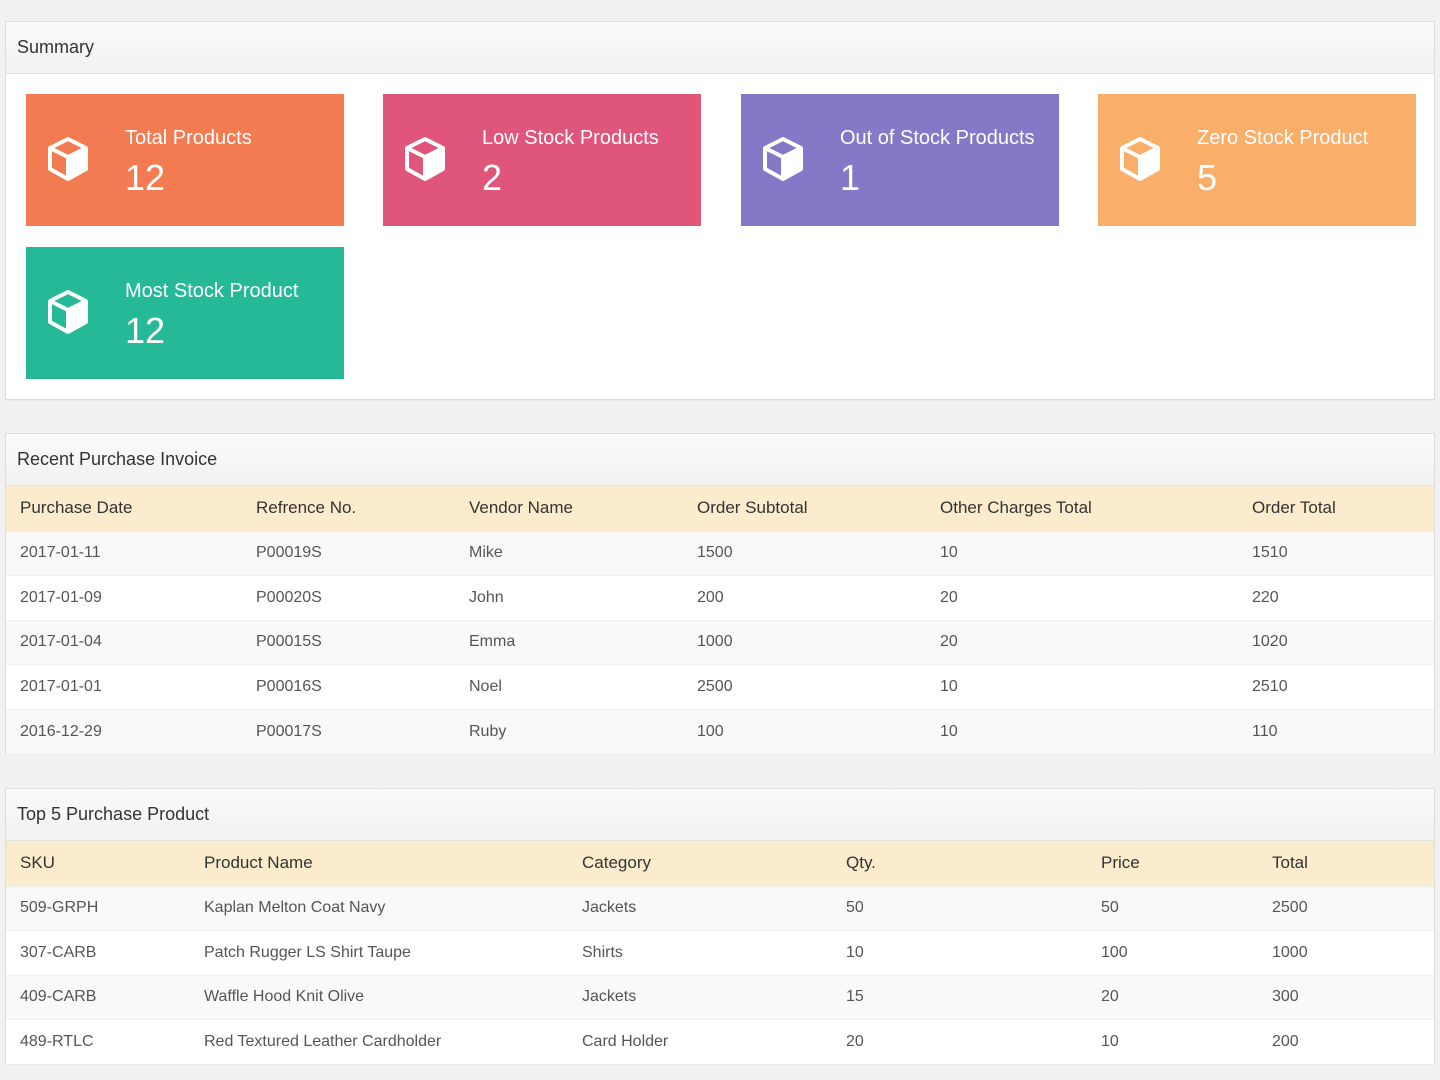 Image resolution: width=1440 pixels, height=1080 pixels. What do you see at coordinates (1336, 642) in the screenshot?
I see `table-cell: 1020` at bounding box center [1336, 642].